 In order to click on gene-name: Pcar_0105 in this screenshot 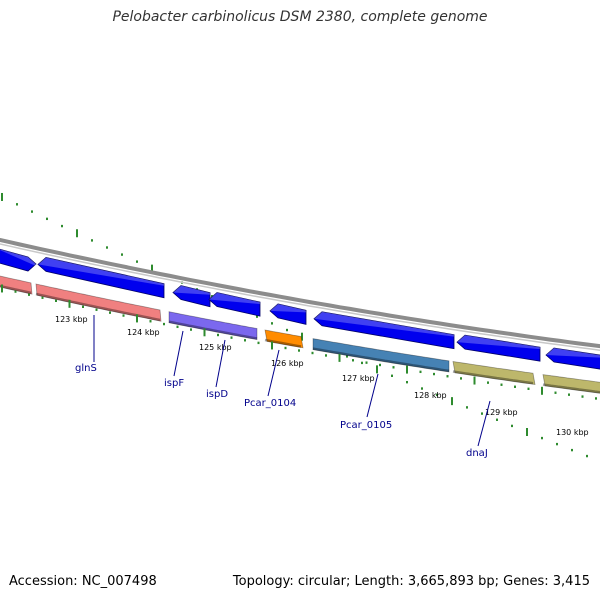, I will do `click(366, 425)`.